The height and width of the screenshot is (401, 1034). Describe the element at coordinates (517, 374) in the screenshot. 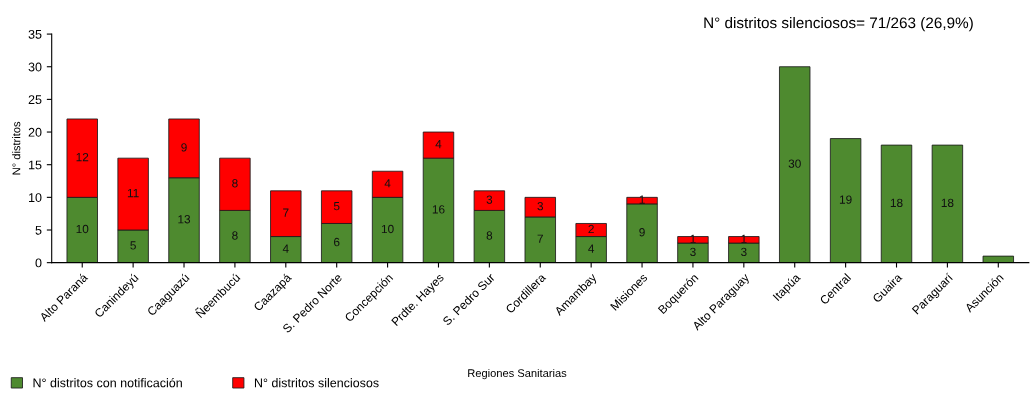

I see `x-axis-title: Regiones Sanitarias` at that location.